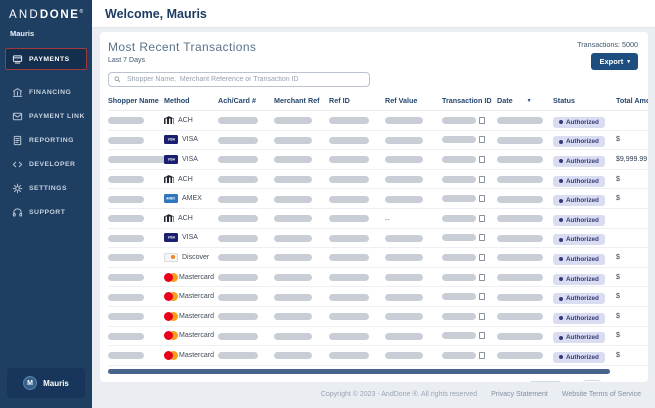 The width and height of the screenshot is (655, 408). I want to click on sidebar-item-label: SETTINGS, so click(48, 188).